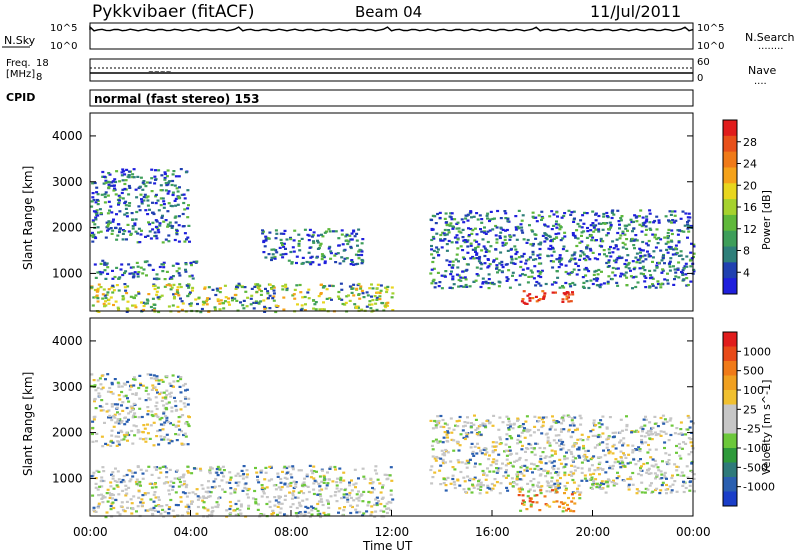 The height and width of the screenshot is (554, 800). What do you see at coordinates (90, 532) in the screenshot?
I see `time-tick-label: 00:00` at bounding box center [90, 532].